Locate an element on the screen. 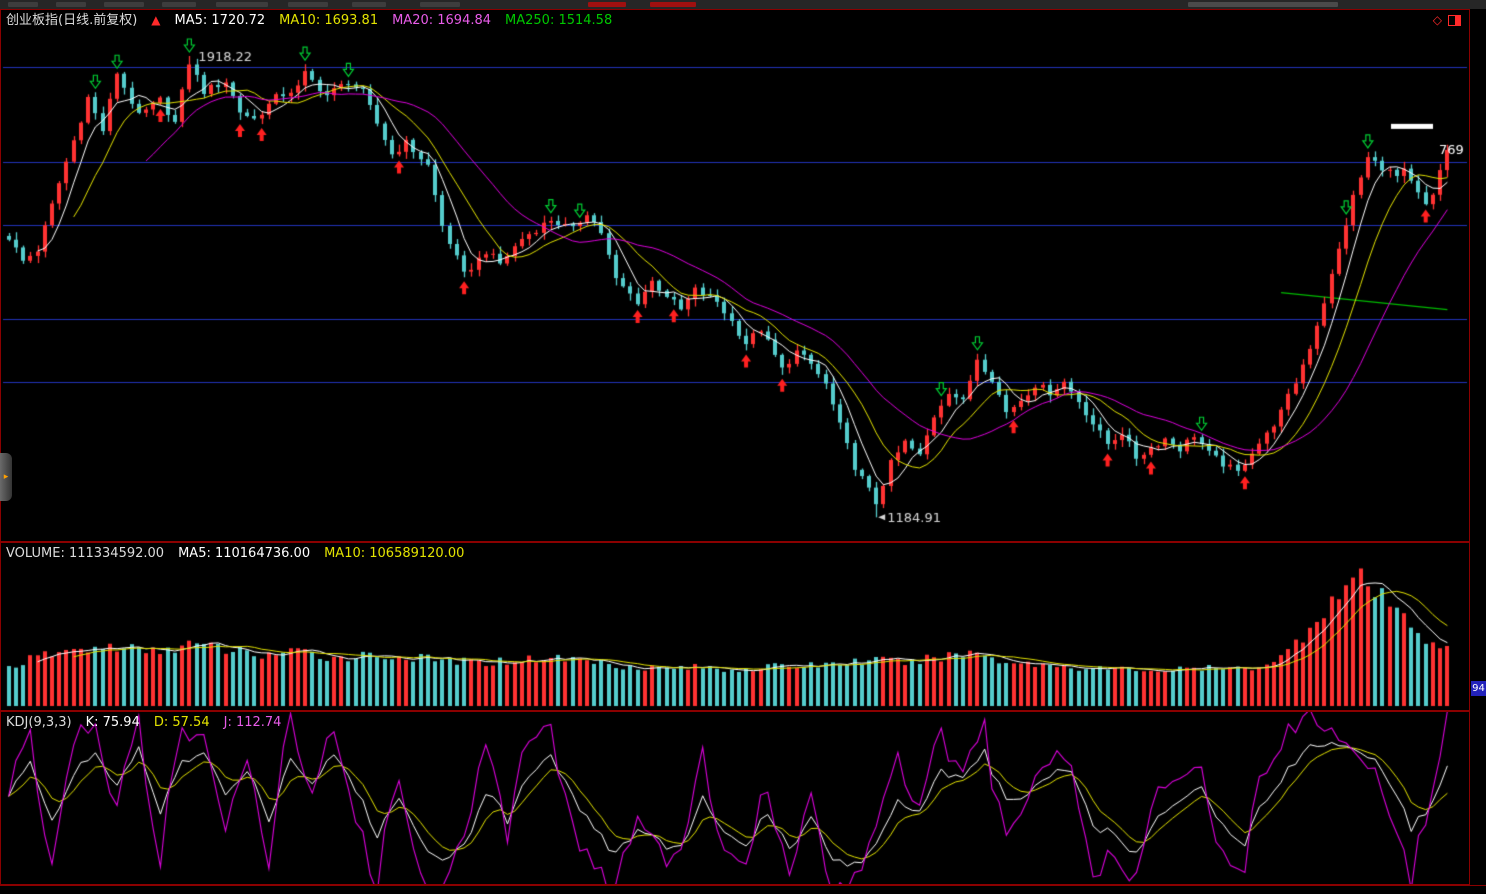  ma20-readout: MA20: 1694.84 is located at coordinates (442, 20).